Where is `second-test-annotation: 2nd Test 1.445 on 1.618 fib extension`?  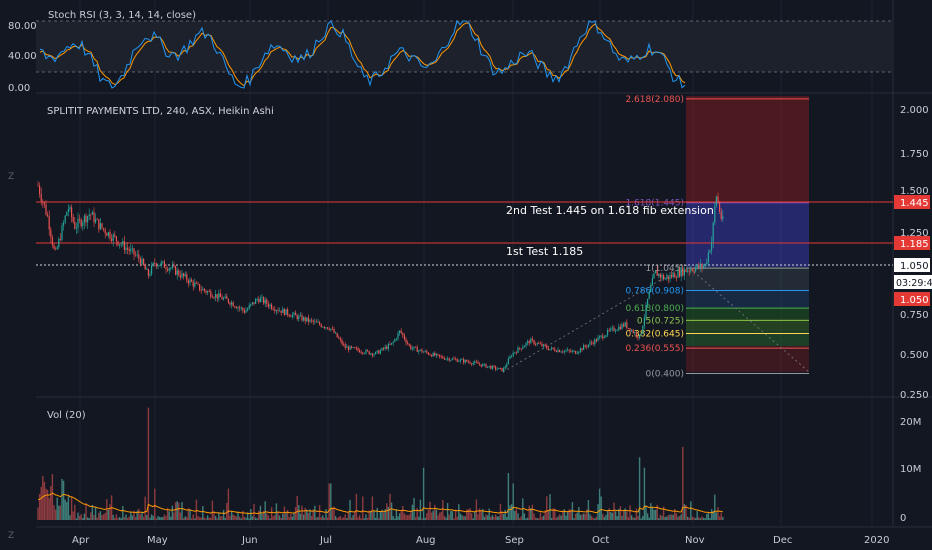
second-test-annotation: 2nd Test 1.445 on 1.618 fib extension is located at coordinates (610, 210).